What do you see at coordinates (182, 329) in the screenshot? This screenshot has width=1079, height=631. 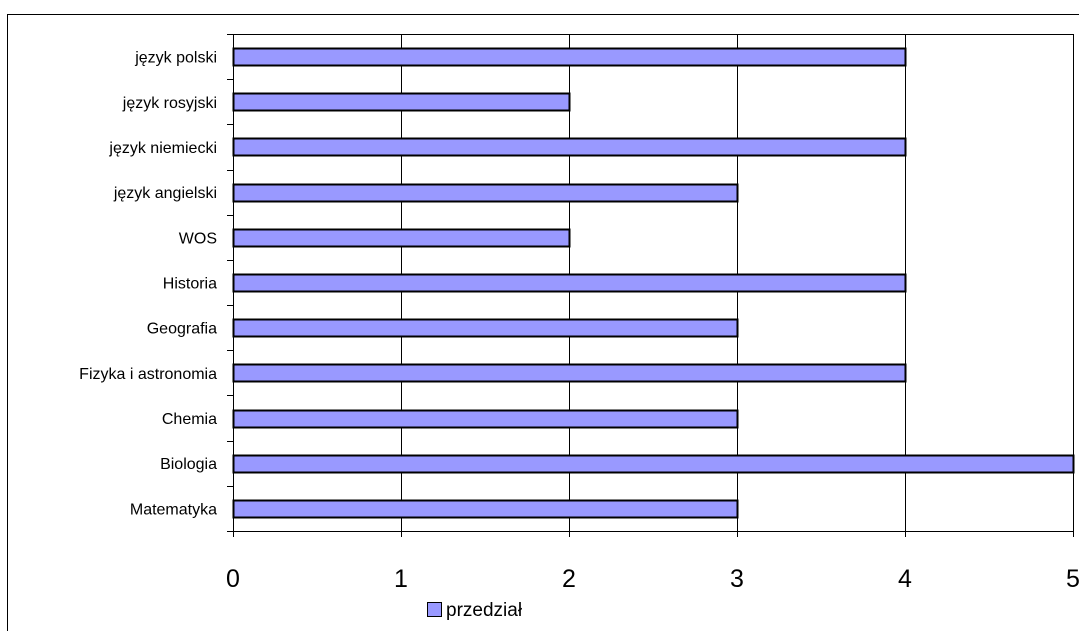 I see `category-label: Geografia` at bounding box center [182, 329].